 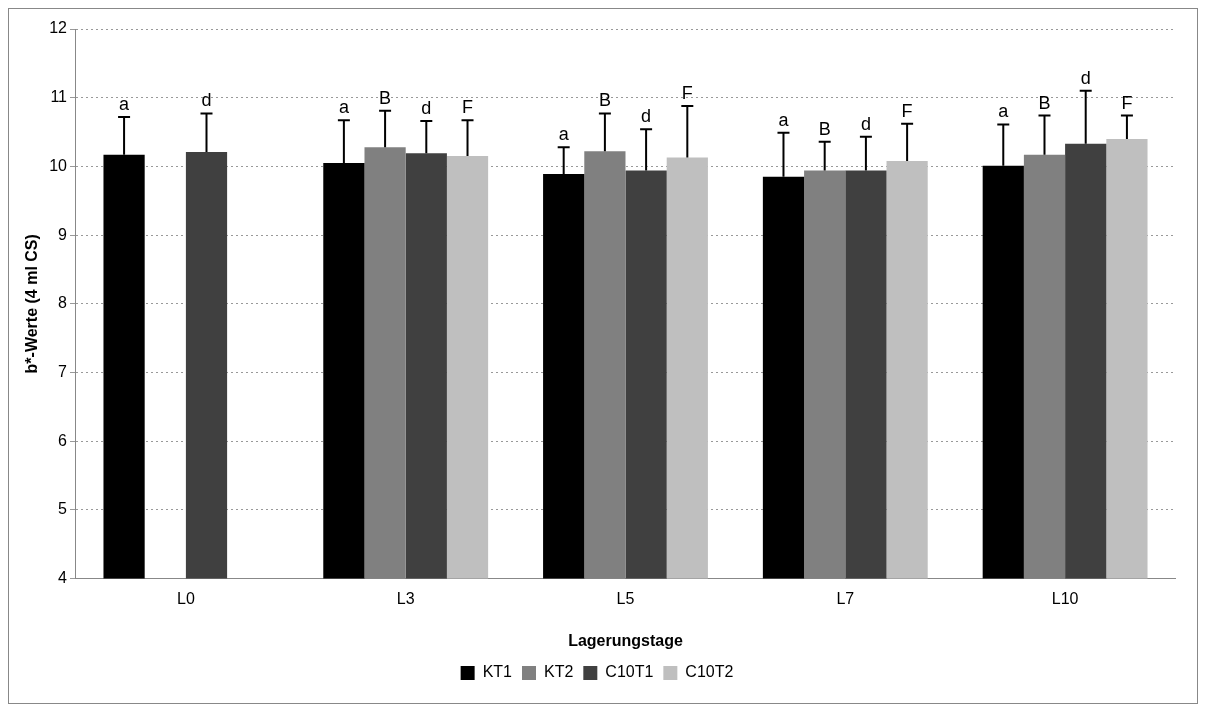 I want to click on y-tick-label: 8, so click(x=63, y=303).